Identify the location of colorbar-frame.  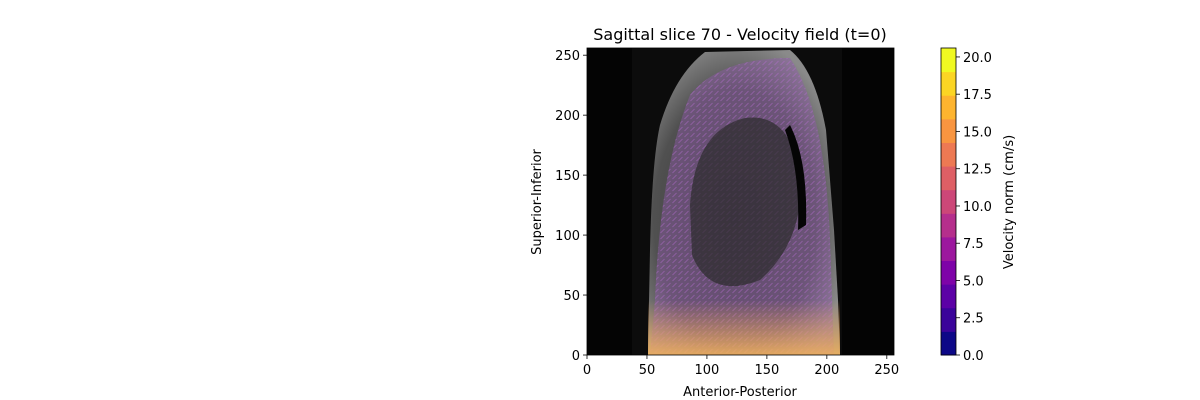
(948, 201).